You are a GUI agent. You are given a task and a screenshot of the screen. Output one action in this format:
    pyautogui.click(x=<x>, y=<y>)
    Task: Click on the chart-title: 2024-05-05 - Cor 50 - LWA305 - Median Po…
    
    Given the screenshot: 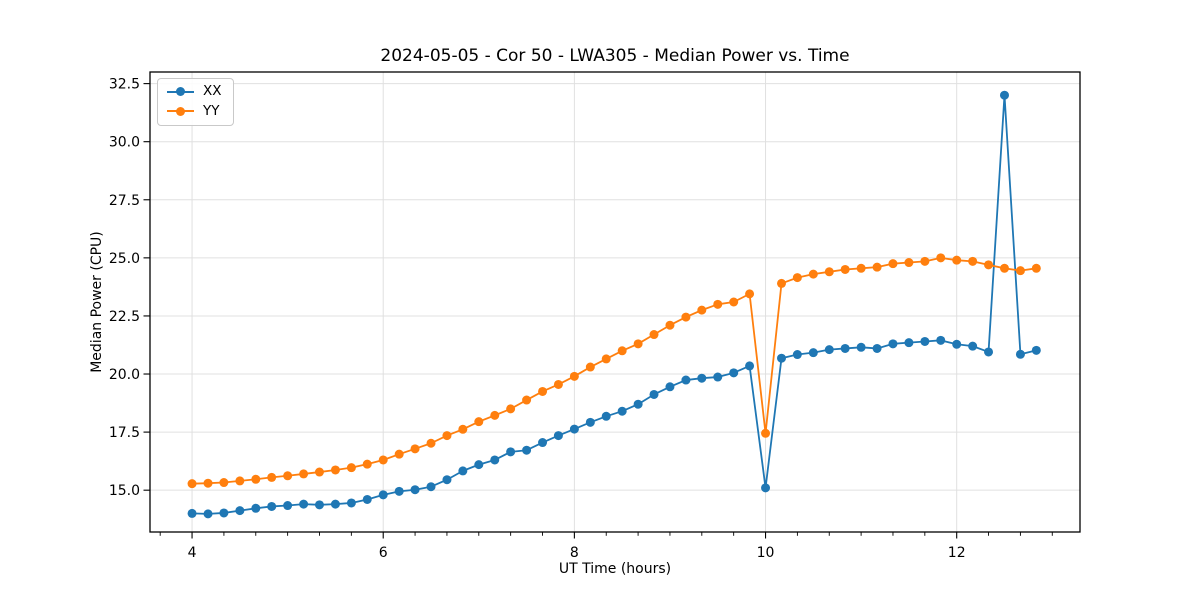 What is the action you would take?
    pyautogui.click(x=615, y=56)
    